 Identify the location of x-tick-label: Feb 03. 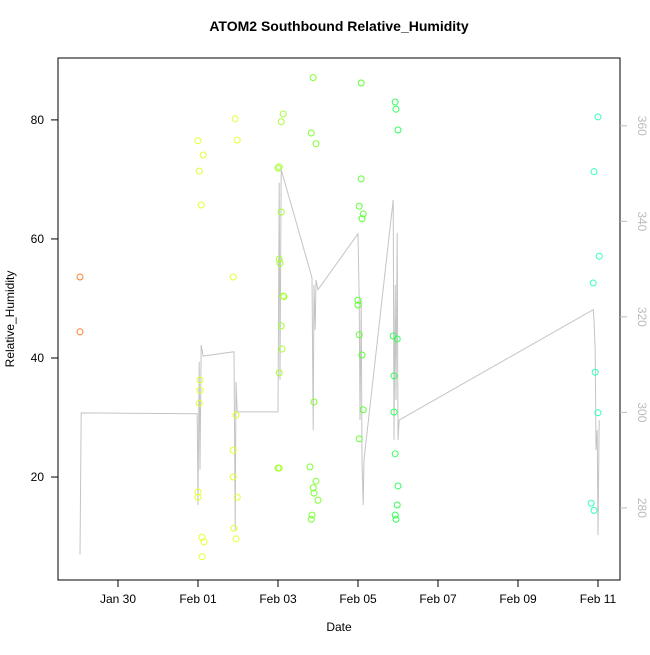
(278, 599).